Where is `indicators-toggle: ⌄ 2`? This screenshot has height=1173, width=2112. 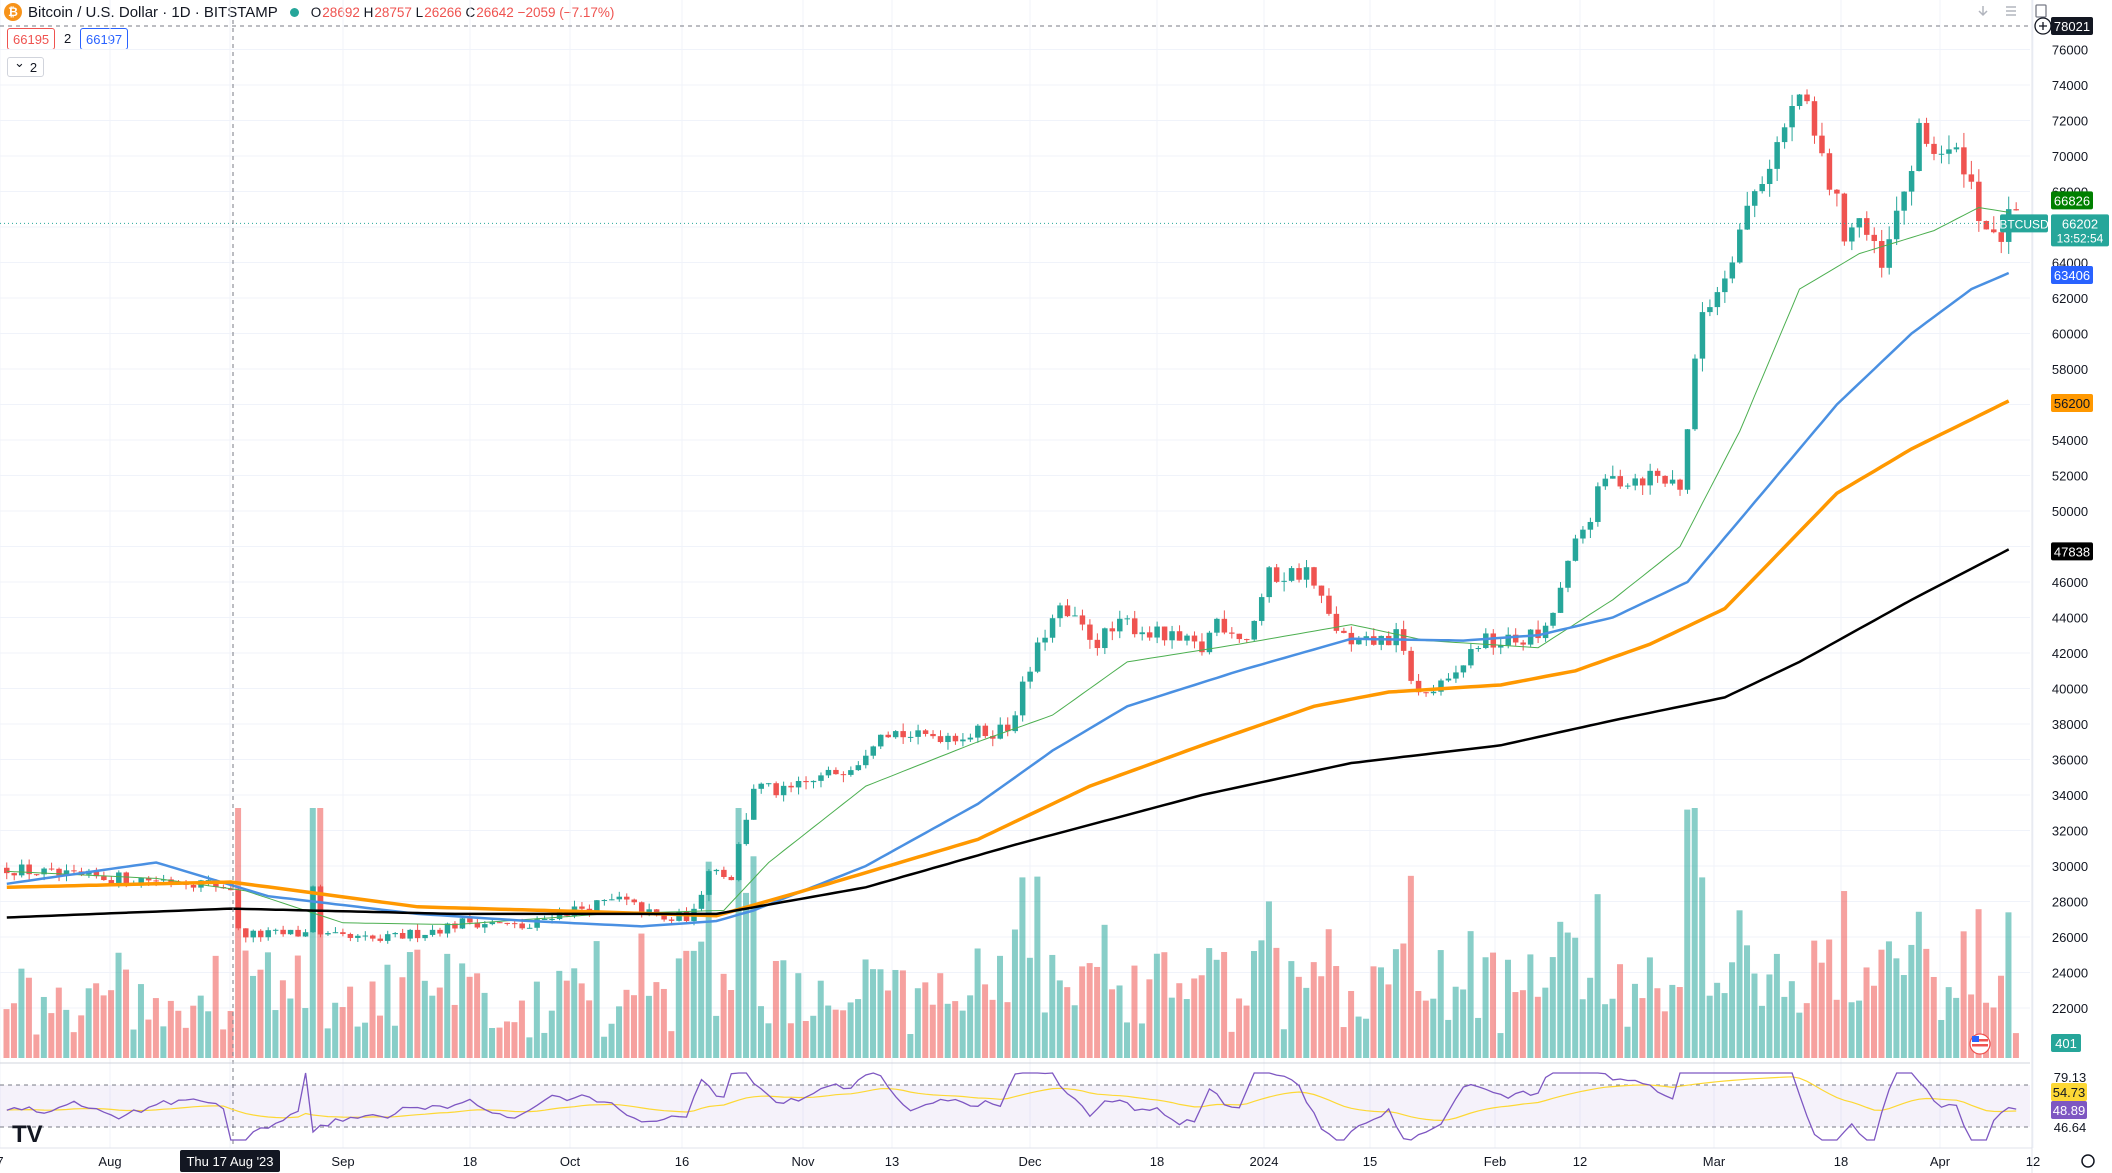
indicators-toggle: ⌄ 2 is located at coordinates (26, 66).